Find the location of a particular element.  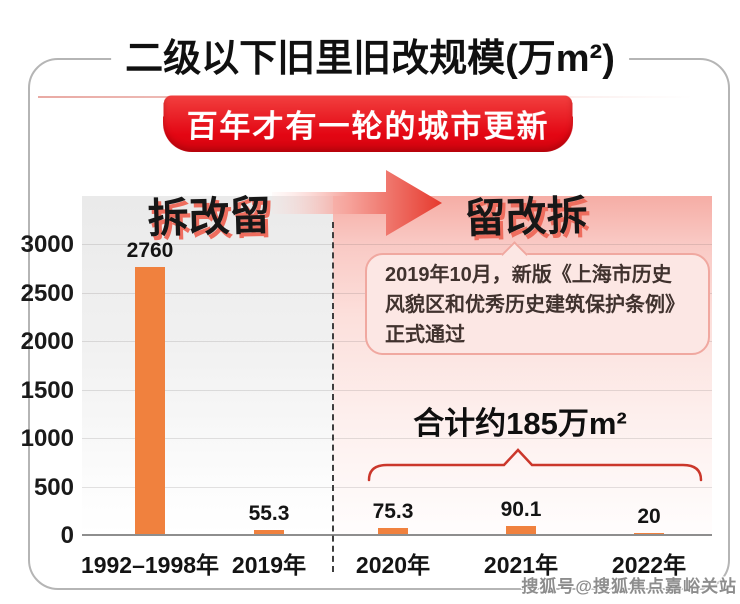

phase-label-right: 留改拆 is located at coordinates (526, 217).